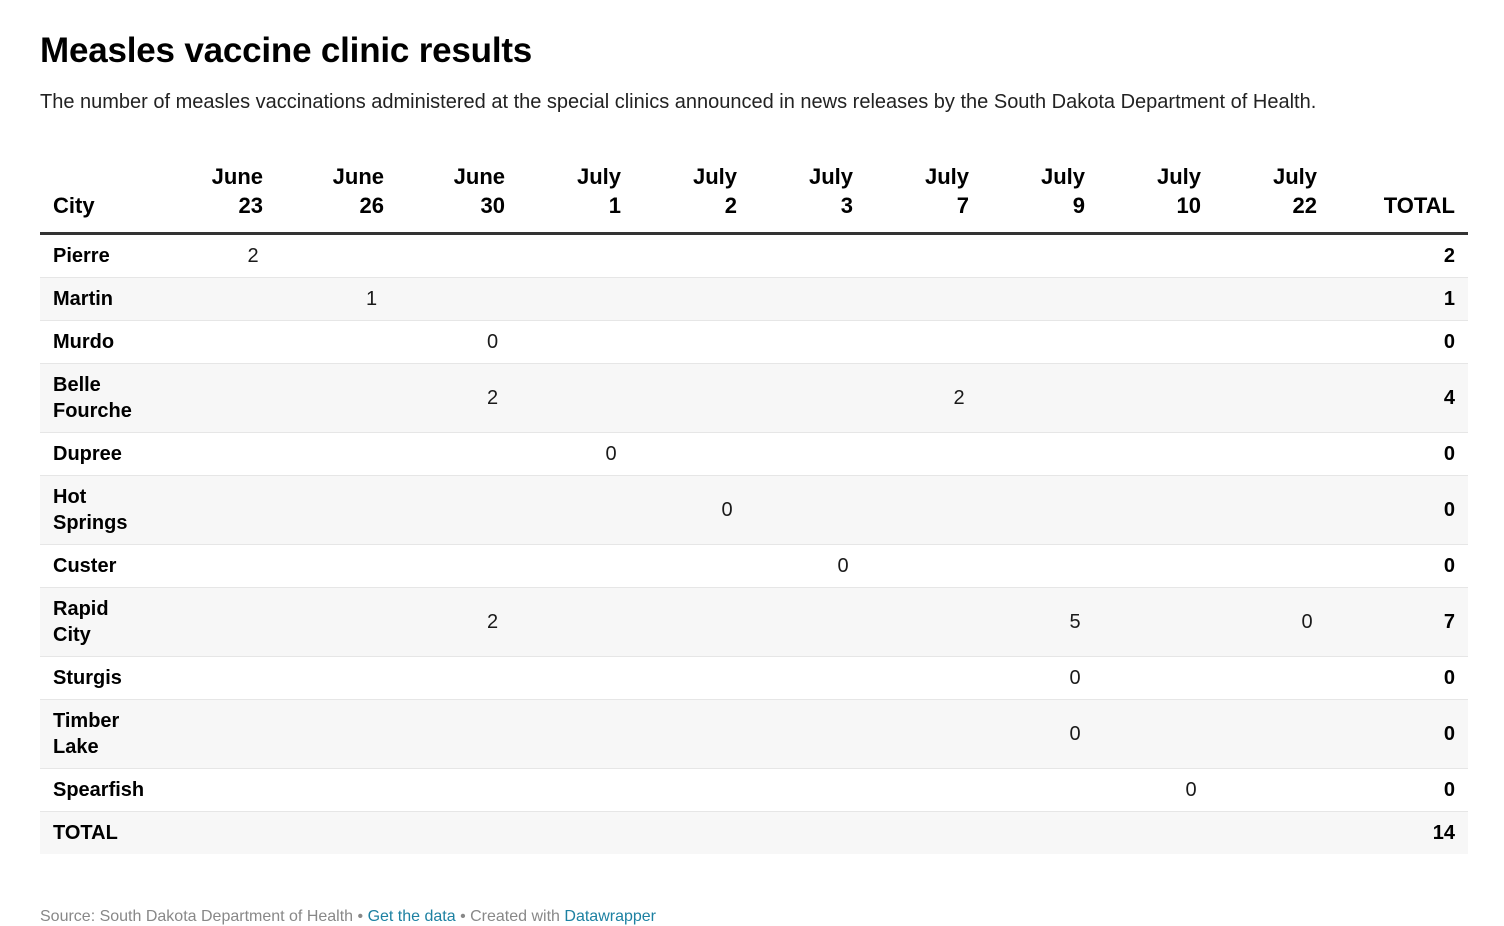 Image resolution: width=1504 pixels, height=926 pixels. What do you see at coordinates (102, 198) in the screenshot?
I see `header-city: City` at bounding box center [102, 198].